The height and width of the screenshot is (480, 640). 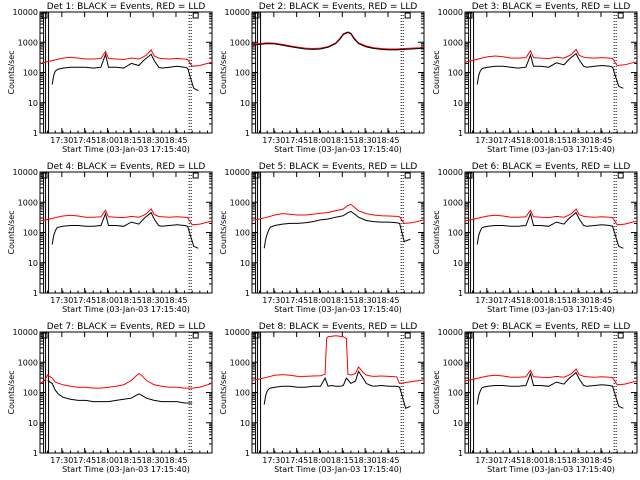 What do you see at coordinates (551, 327) in the screenshot?
I see `panel-title: Det 9: BLACK = Events, RED = LLD` at bounding box center [551, 327].